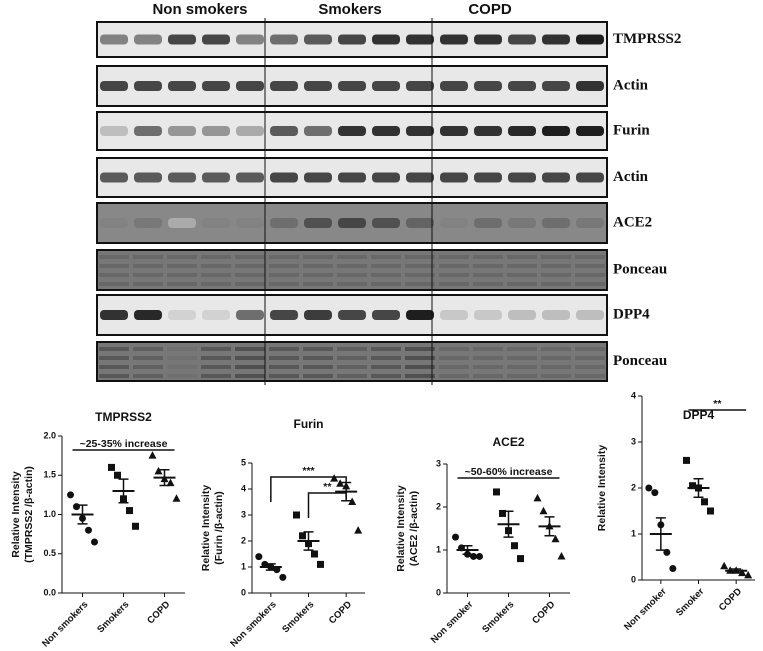  I want to click on y-axis-label: (TMPRSS2 /β-actin), so click(29, 514).